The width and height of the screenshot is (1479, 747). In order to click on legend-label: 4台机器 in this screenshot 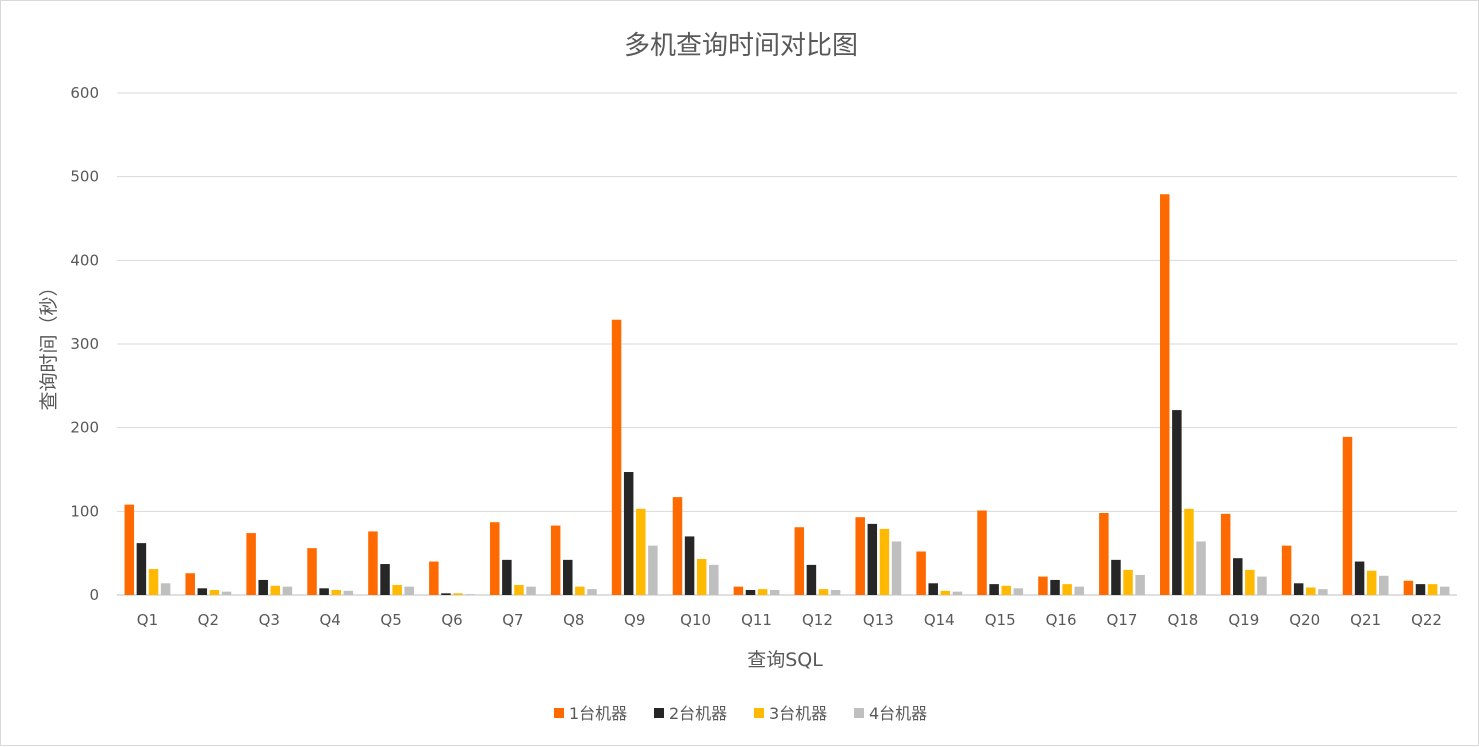, I will do `click(898, 713)`.